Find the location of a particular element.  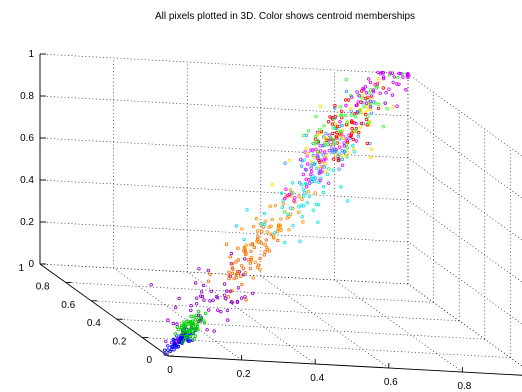

tick-label: 0 is located at coordinates (31, 264).